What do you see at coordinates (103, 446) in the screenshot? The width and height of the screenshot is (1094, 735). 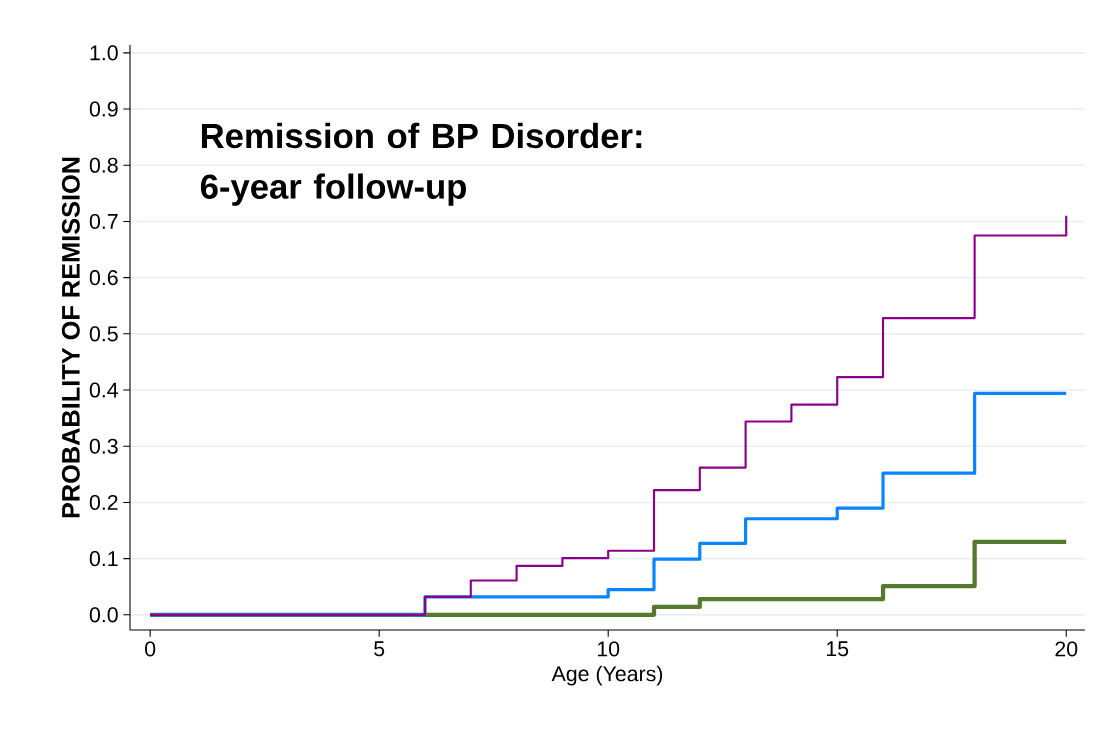 I see `y-tick-label: 0.3` at bounding box center [103, 446].